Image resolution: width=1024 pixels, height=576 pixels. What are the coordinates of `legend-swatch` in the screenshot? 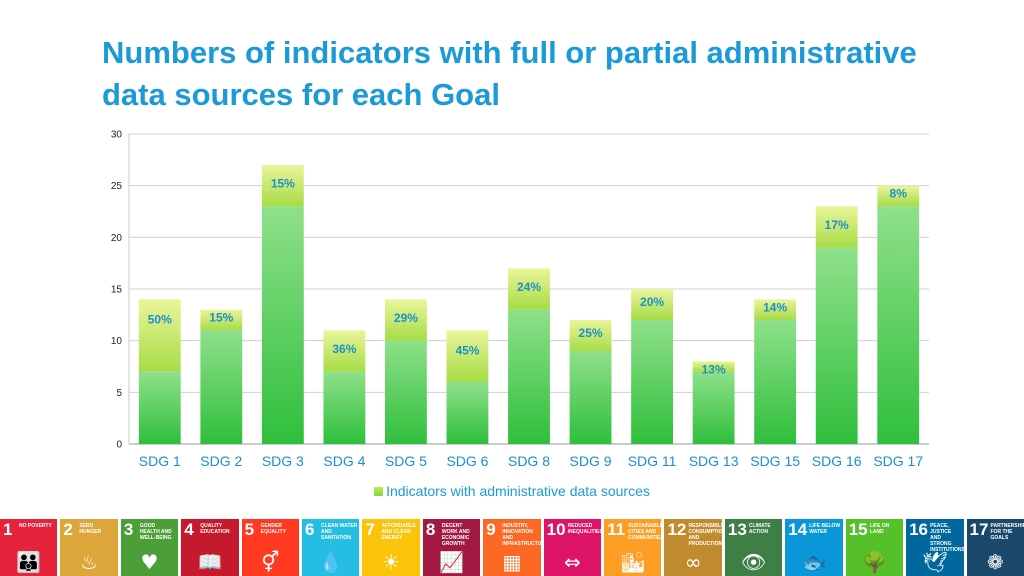 It's located at (379, 491).